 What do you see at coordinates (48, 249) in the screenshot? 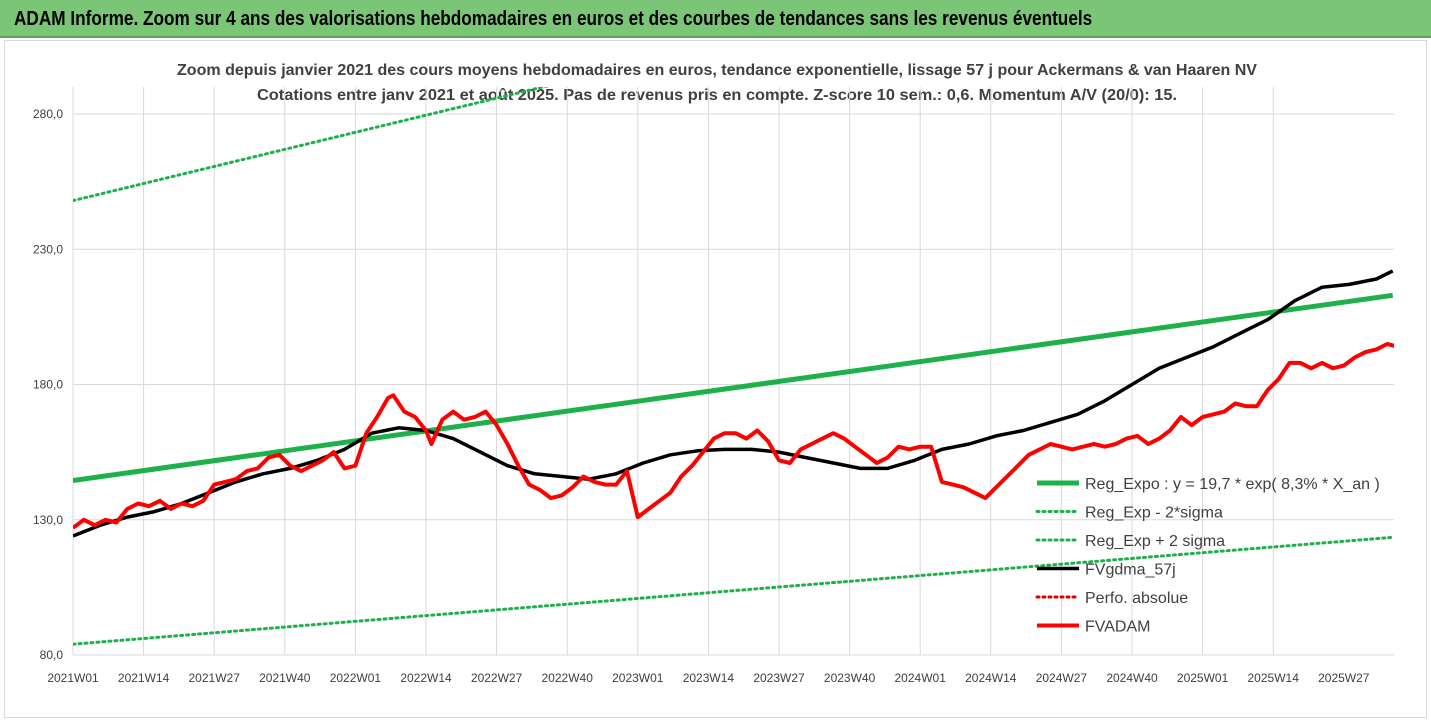
I see `y-tick-label: 230,0` at bounding box center [48, 249].